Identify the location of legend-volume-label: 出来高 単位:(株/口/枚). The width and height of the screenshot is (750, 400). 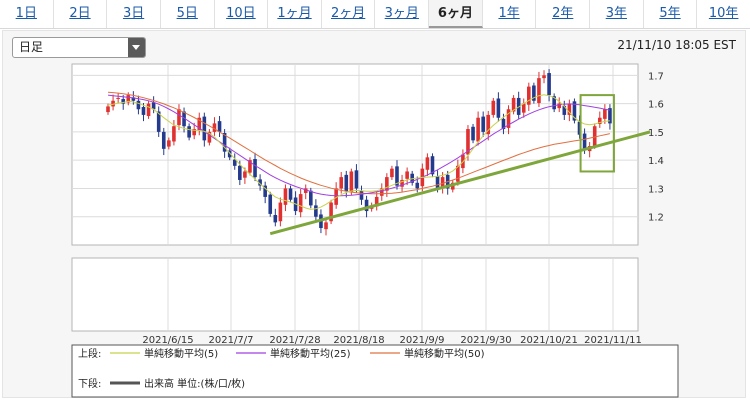
(194, 383).